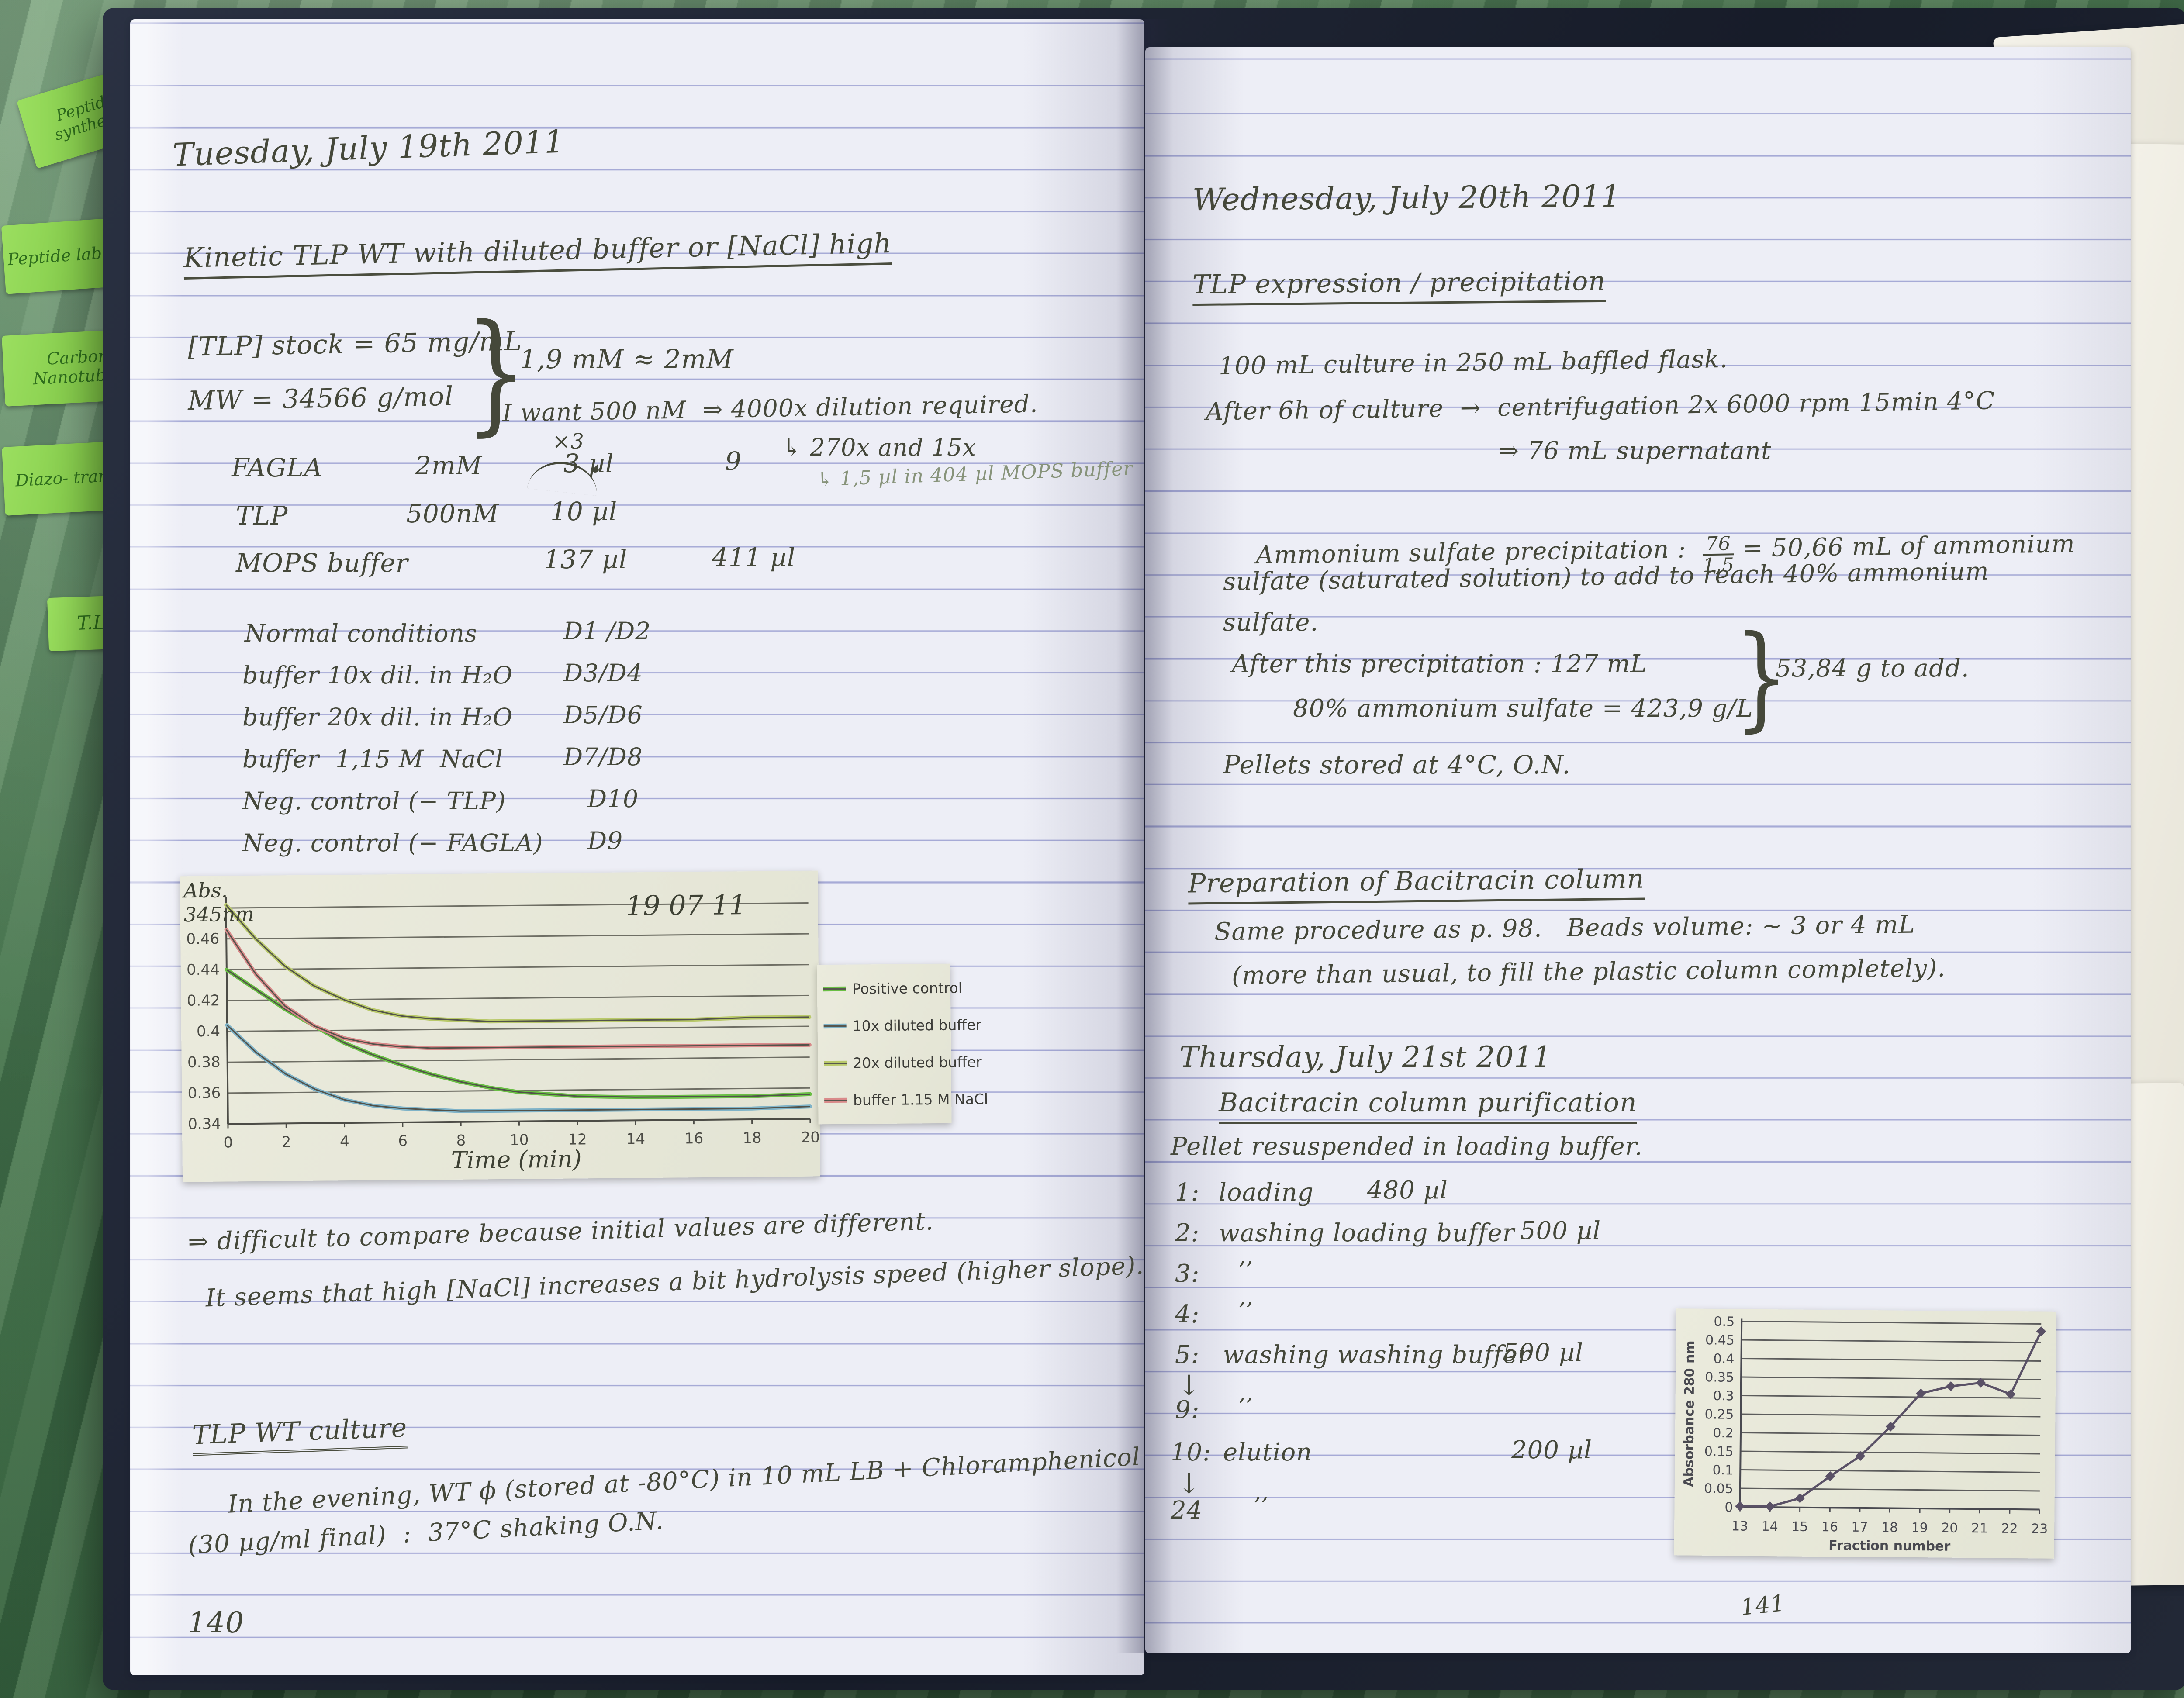 Image resolution: width=2184 pixels, height=1698 pixels. Describe the element at coordinates (1406, 198) in the screenshot. I see `right-date: Wednesday, July 20th 2011` at that location.